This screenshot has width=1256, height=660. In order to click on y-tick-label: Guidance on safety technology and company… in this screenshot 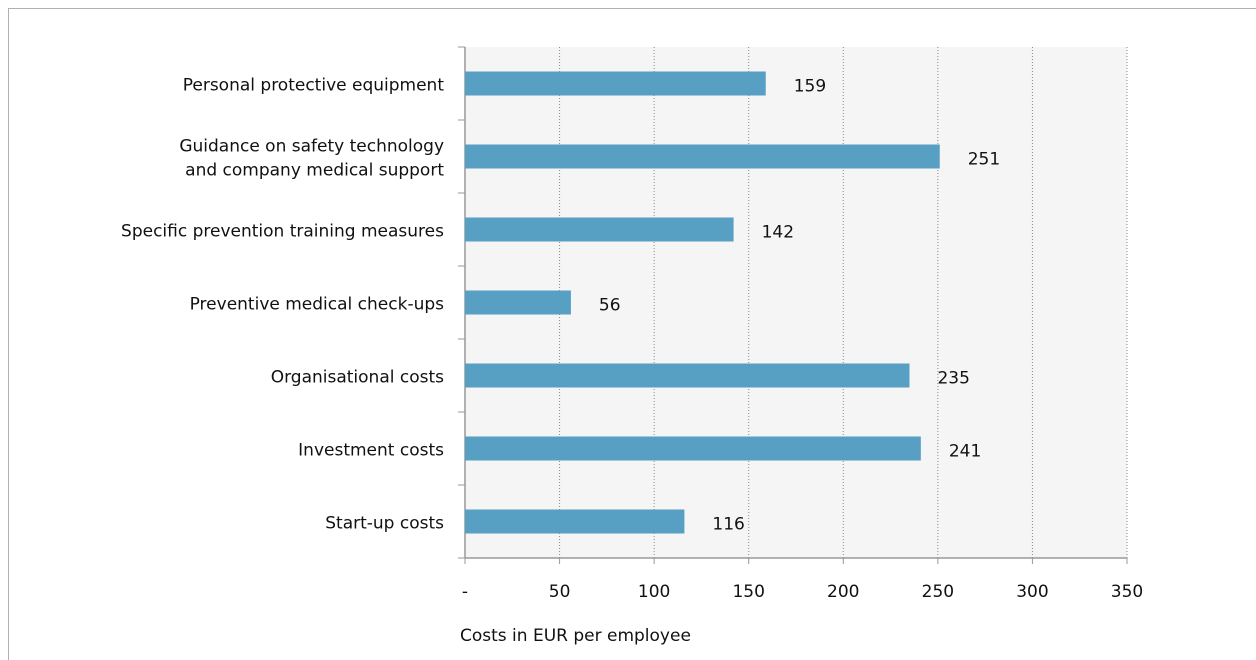, I will do `click(311, 159)`.